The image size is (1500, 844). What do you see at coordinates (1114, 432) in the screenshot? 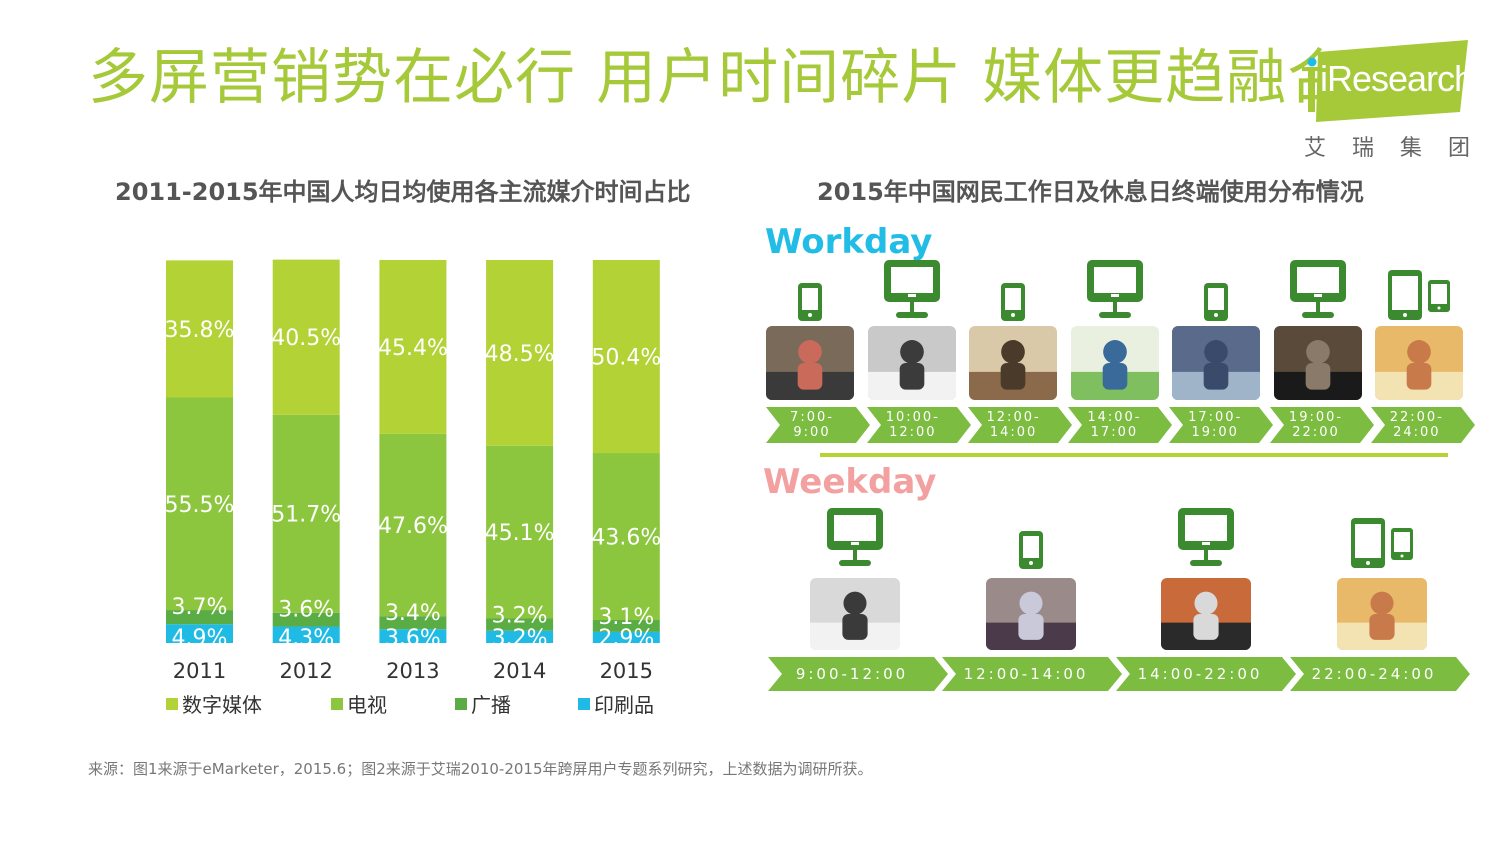
I see `time-range-text: 17:00` at bounding box center [1114, 432].